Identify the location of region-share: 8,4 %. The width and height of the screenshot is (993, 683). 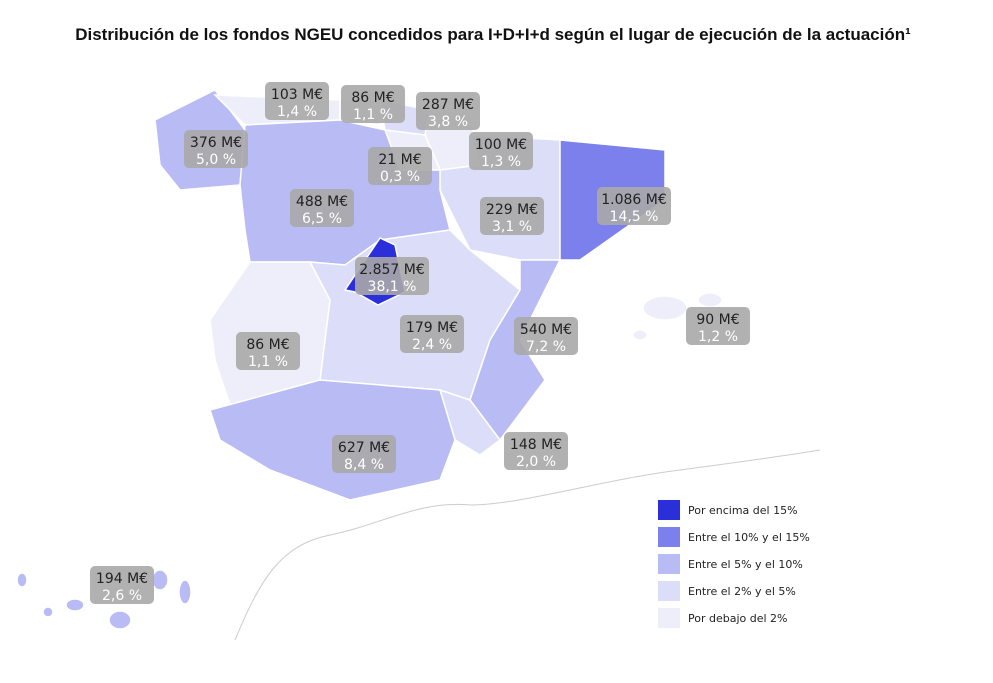
(364, 465).